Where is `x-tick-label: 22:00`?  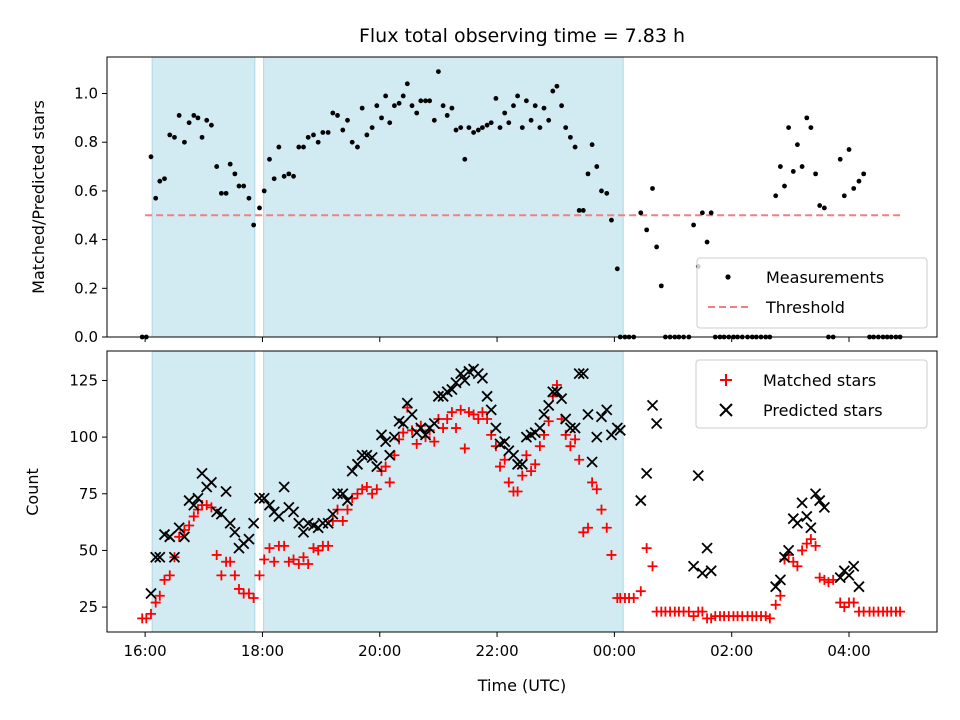 x-tick-label: 22:00 is located at coordinates (496, 651).